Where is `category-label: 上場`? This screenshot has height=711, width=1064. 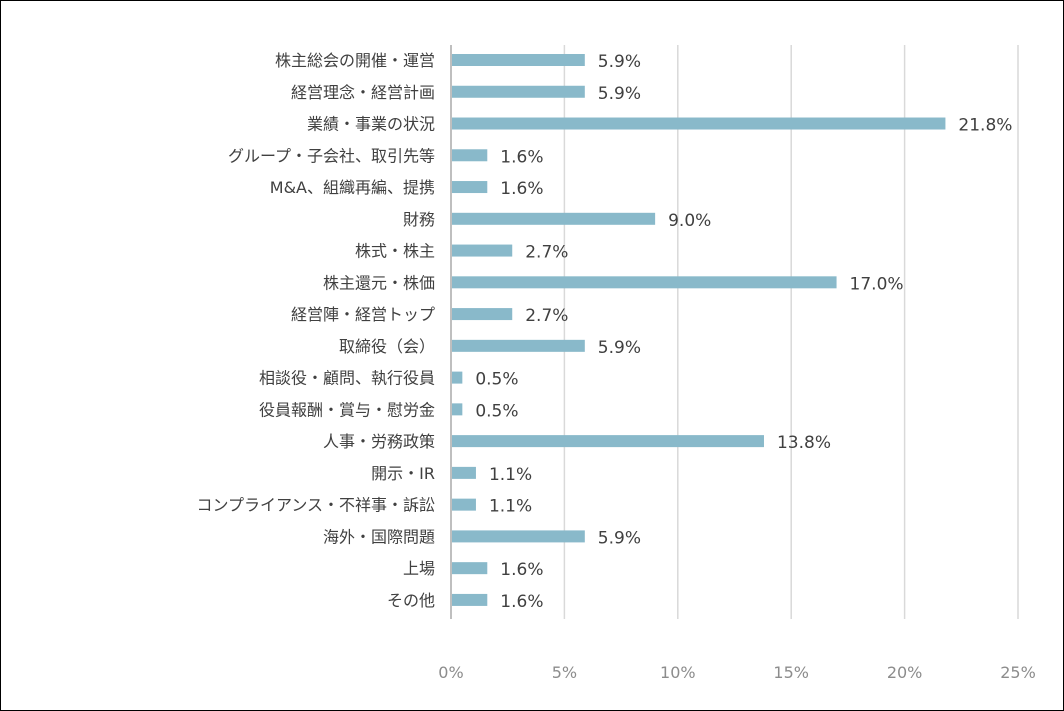
category-label: 上場 is located at coordinates (419, 568).